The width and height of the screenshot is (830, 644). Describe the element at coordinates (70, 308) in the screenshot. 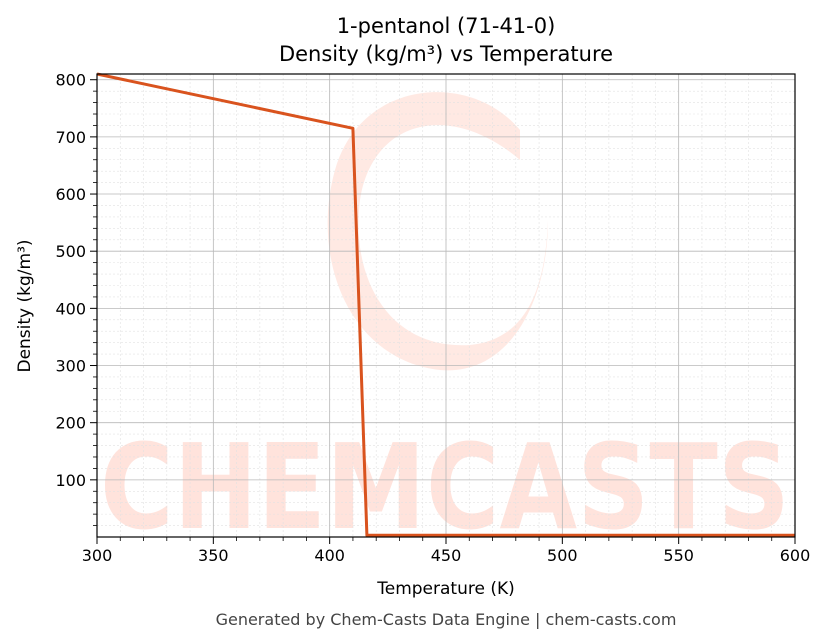

I see `y-tick-label: 400` at that location.